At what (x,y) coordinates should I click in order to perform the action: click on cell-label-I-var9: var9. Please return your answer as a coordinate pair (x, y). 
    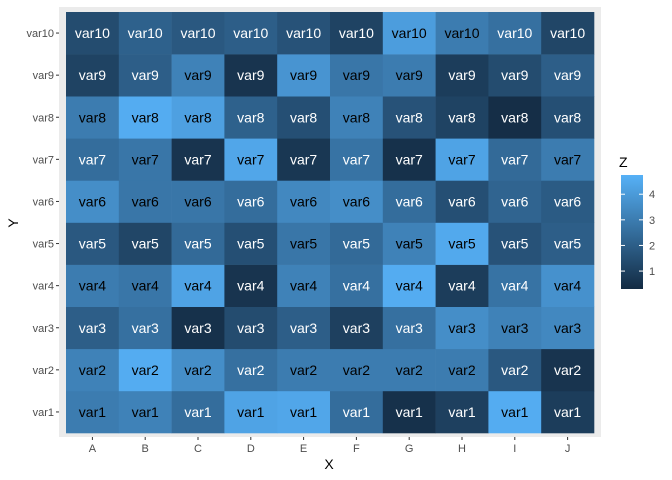
    Looking at the image, I should click on (514, 75).